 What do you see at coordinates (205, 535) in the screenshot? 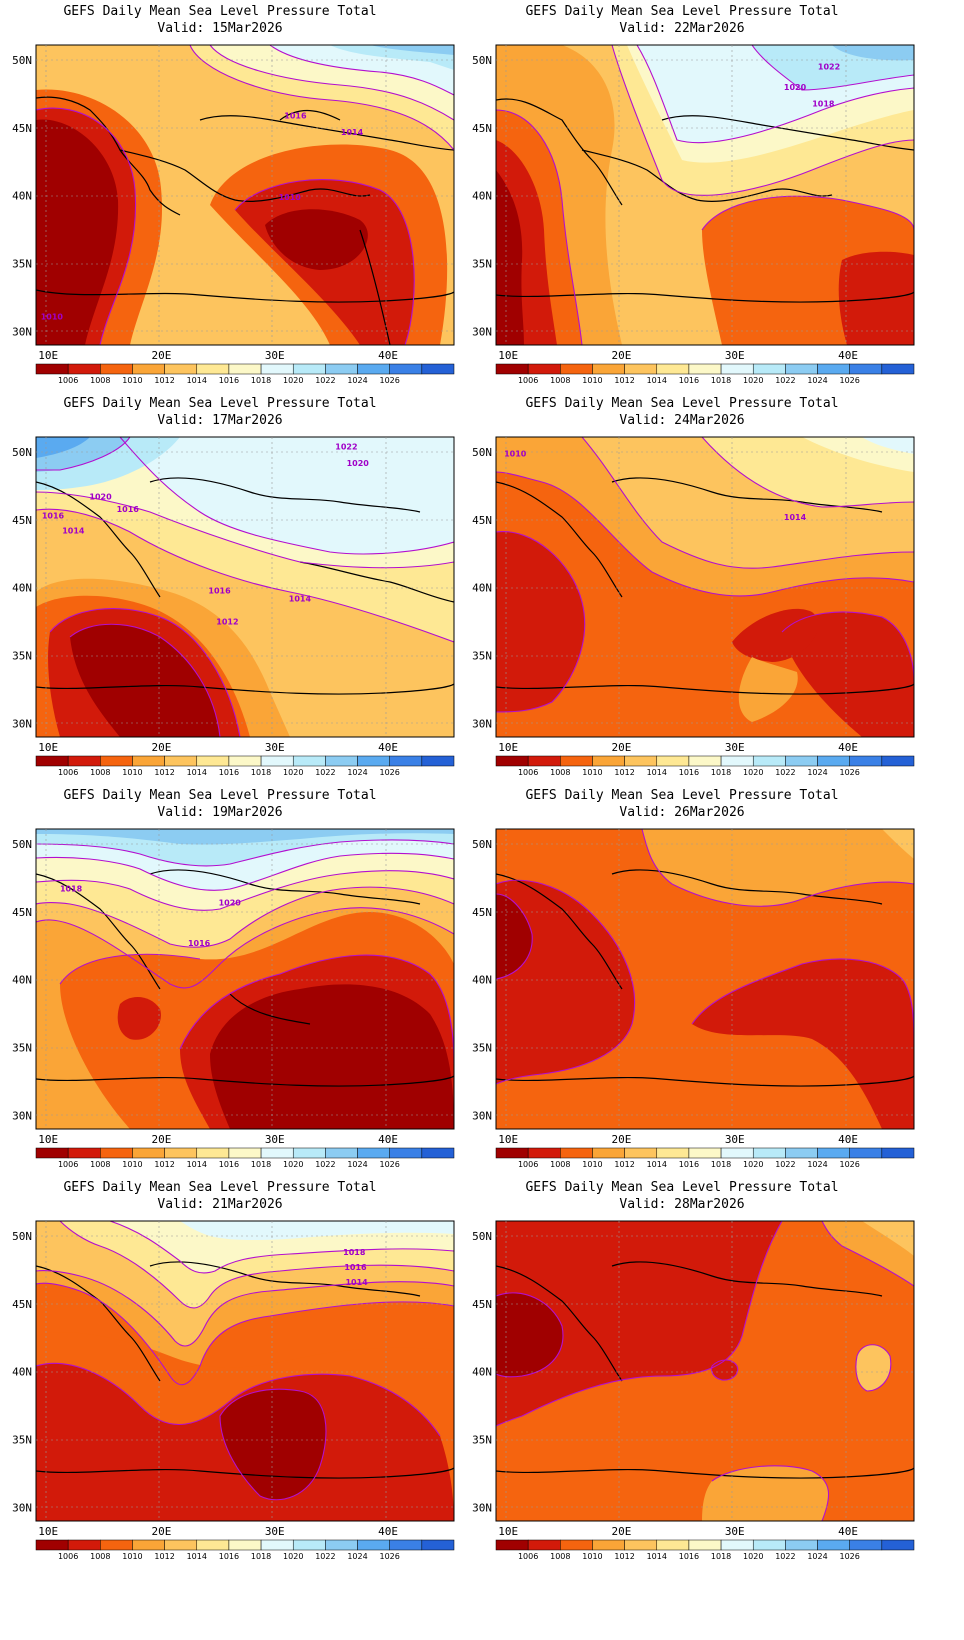
I see `contour-labels: 1022 1020 1020 1016 1016 1014 1016 1014 1012` at bounding box center [205, 535].